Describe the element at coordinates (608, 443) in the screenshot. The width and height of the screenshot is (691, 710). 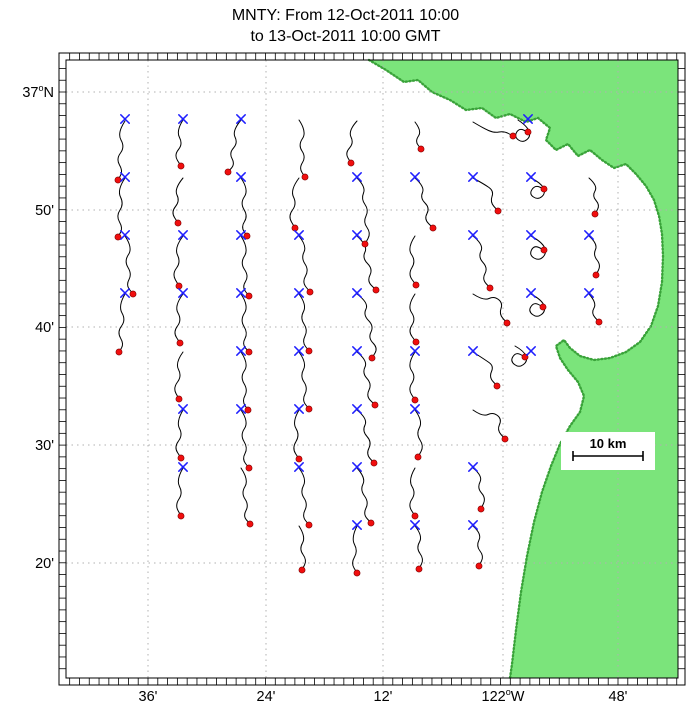
I see `scale-bar-label: 10 km` at that location.